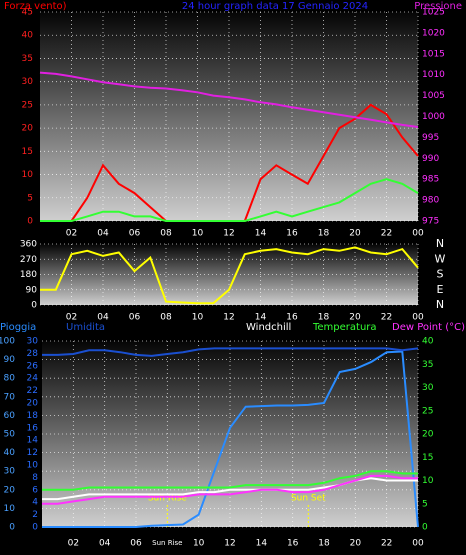 Image resolution: width=466 pixels, height=555 pixels. Describe the element at coordinates (33, 354) in the screenshot. I see `y3-tick-label: 28` at that location.